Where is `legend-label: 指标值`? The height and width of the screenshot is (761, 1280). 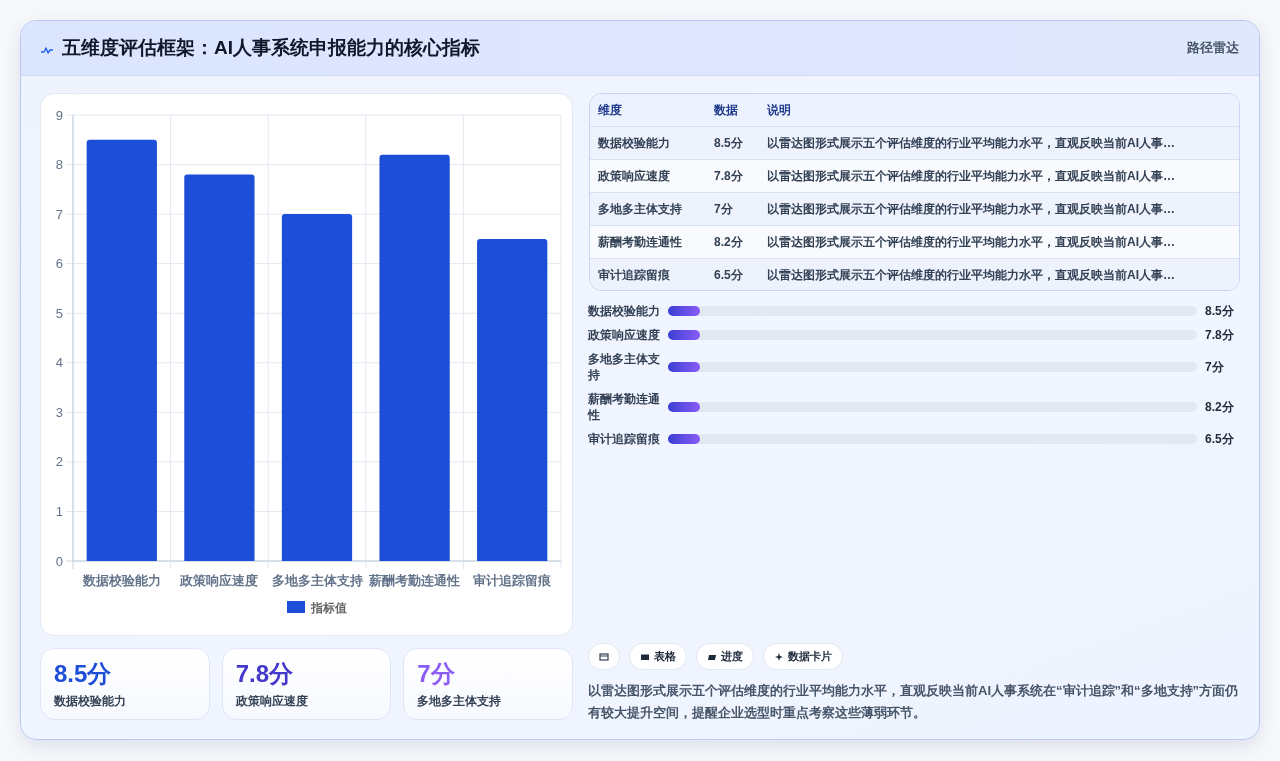 legend-label: 指标值 is located at coordinates (328, 607).